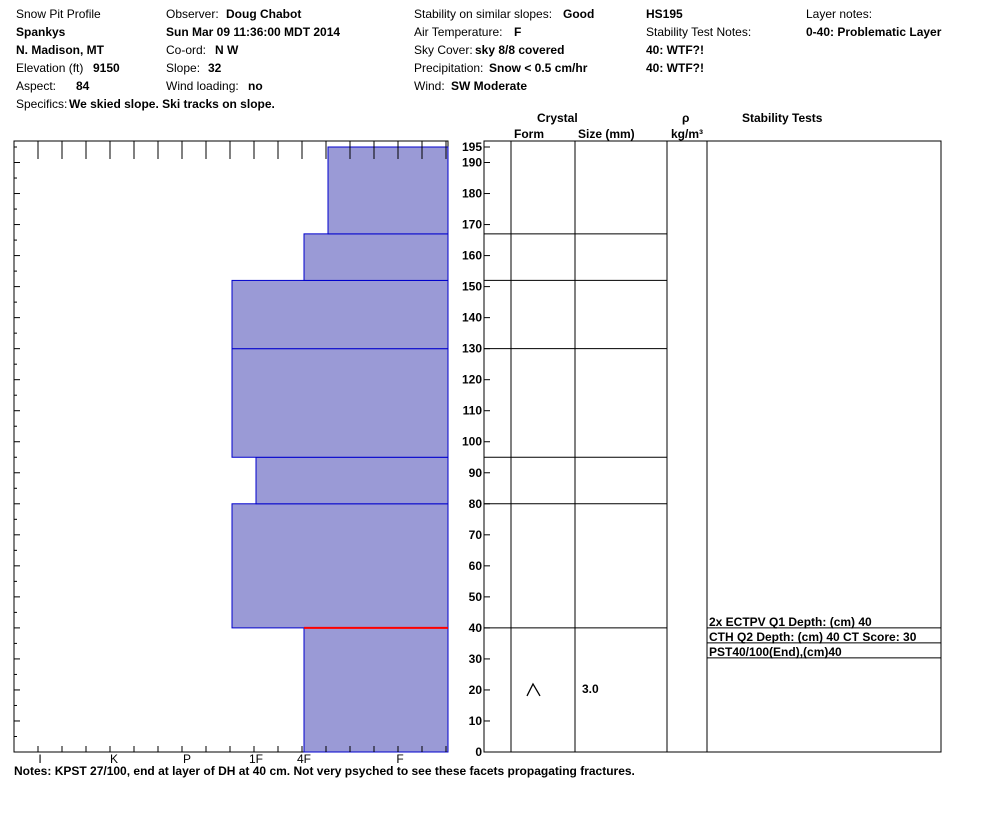  Describe the element at coordinates (476, 473) in the screenshot. I see `depth-tick-label: 90` at that location.